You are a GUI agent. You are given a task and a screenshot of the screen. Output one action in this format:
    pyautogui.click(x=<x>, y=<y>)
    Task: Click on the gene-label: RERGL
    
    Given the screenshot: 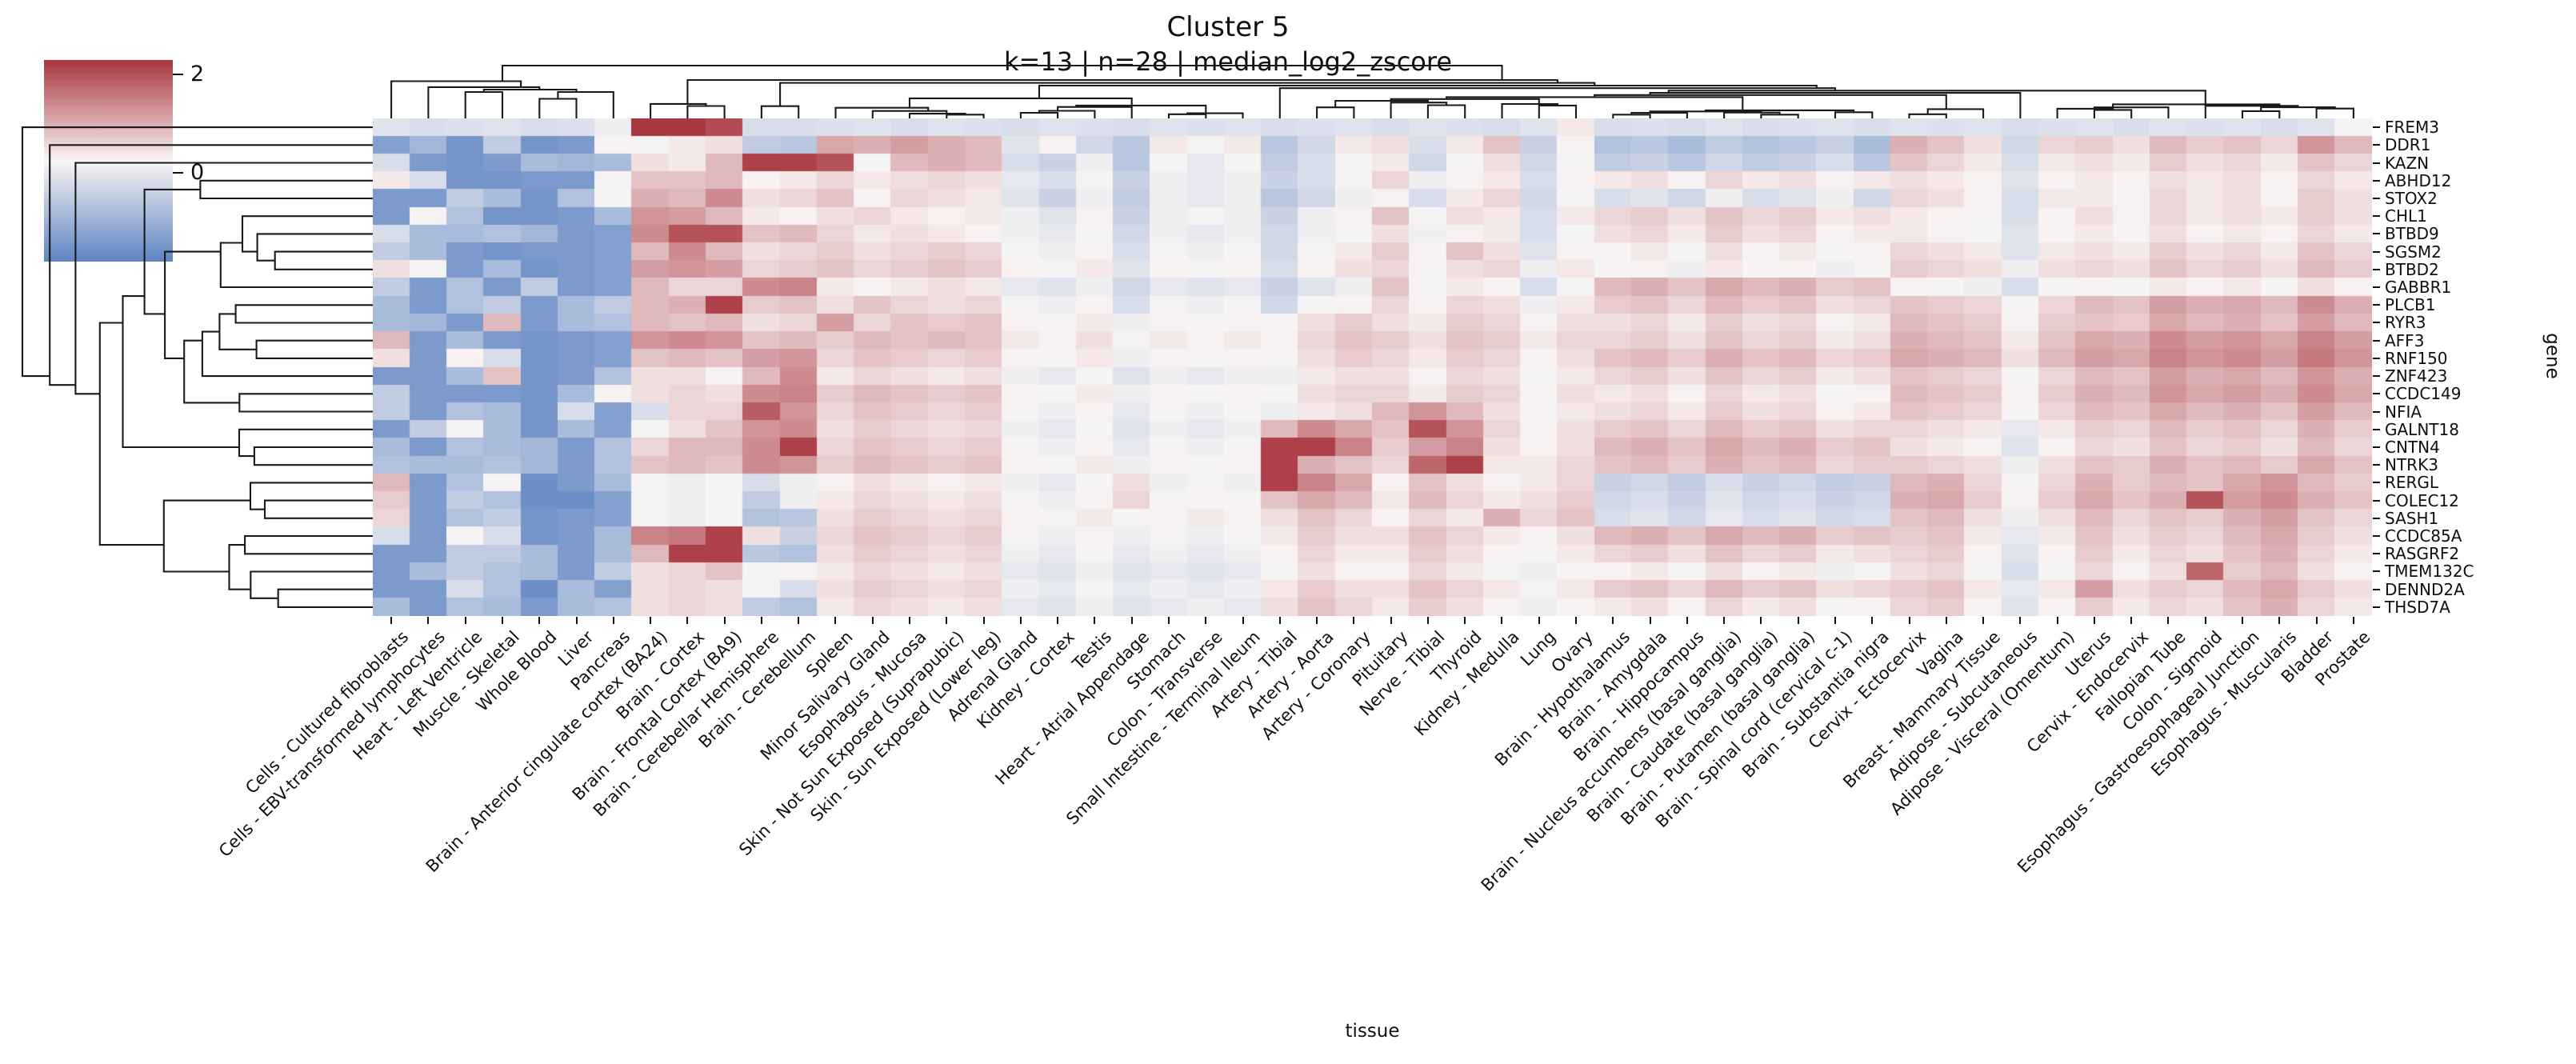 What is the action you would take?
    pyautogui.click(x=2412, y=483)
    